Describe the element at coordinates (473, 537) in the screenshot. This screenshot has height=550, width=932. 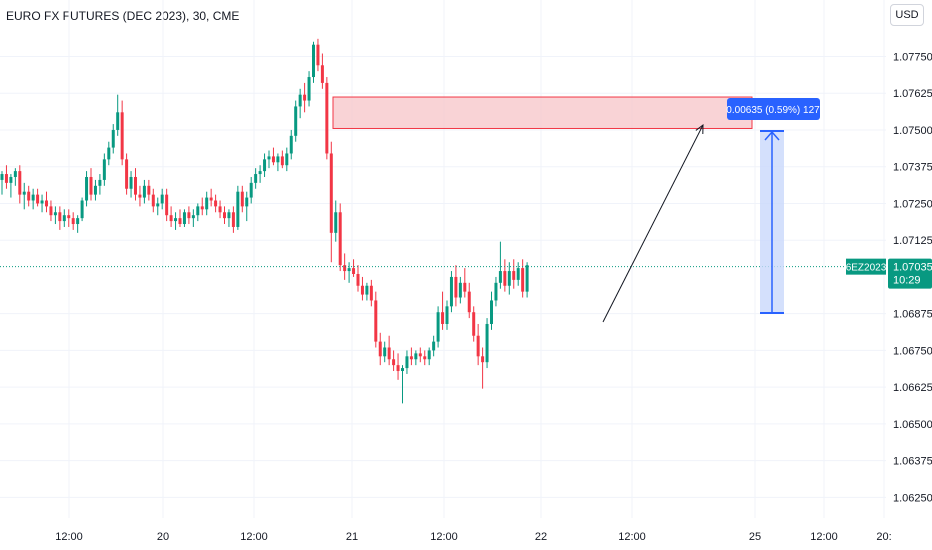
I see `time-axis: 12:00 20 12:00 21 12:00 22 12:00 25 12:00 20:` at that location.